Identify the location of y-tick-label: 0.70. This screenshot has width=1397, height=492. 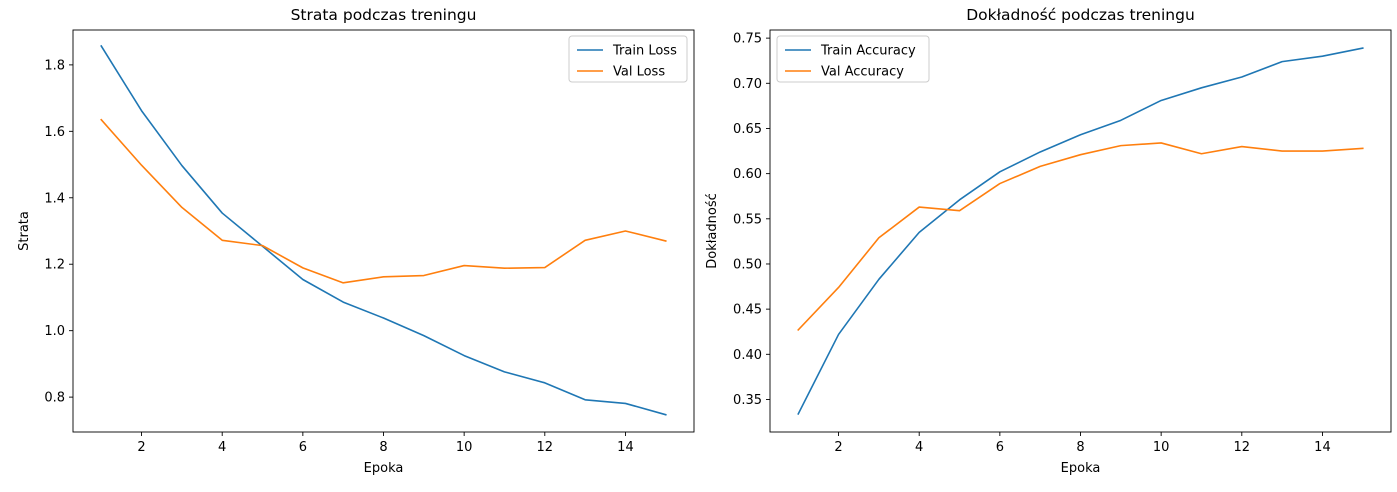
(747, 84).